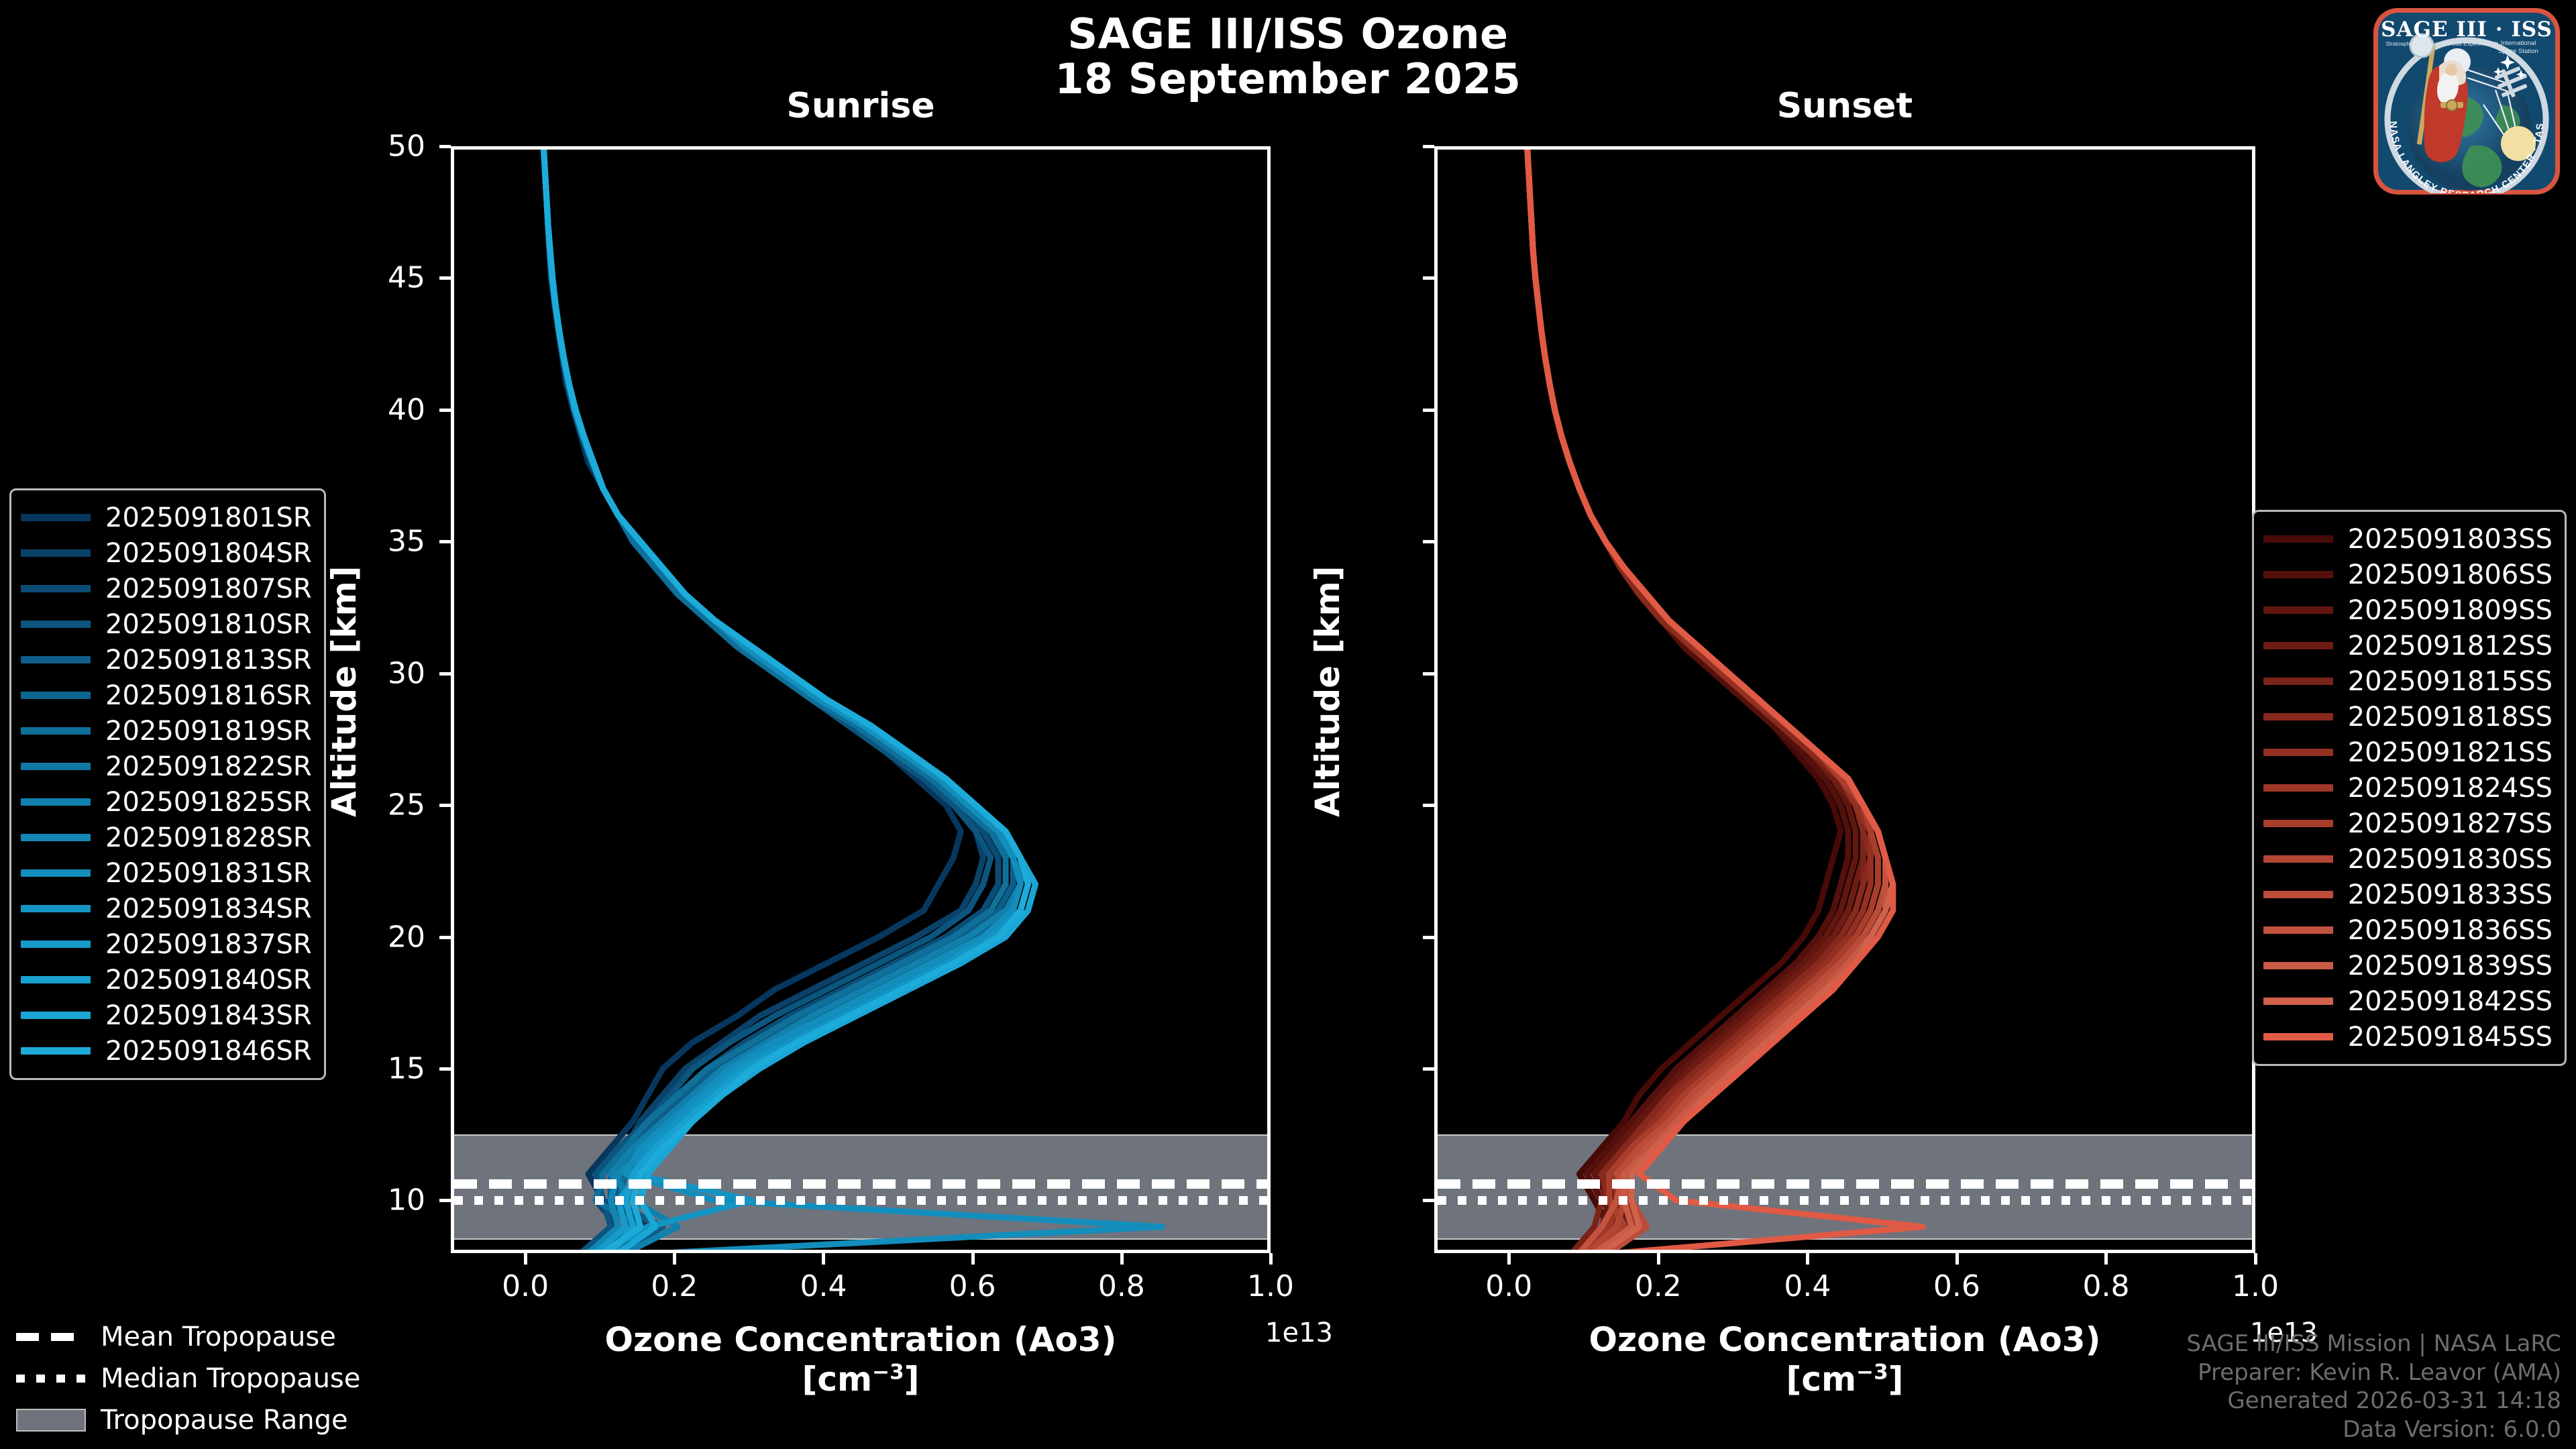  Describe the element at coordinates (208, 766) in the screenshot. I see `legend-label: 2025091822SR` at that location.